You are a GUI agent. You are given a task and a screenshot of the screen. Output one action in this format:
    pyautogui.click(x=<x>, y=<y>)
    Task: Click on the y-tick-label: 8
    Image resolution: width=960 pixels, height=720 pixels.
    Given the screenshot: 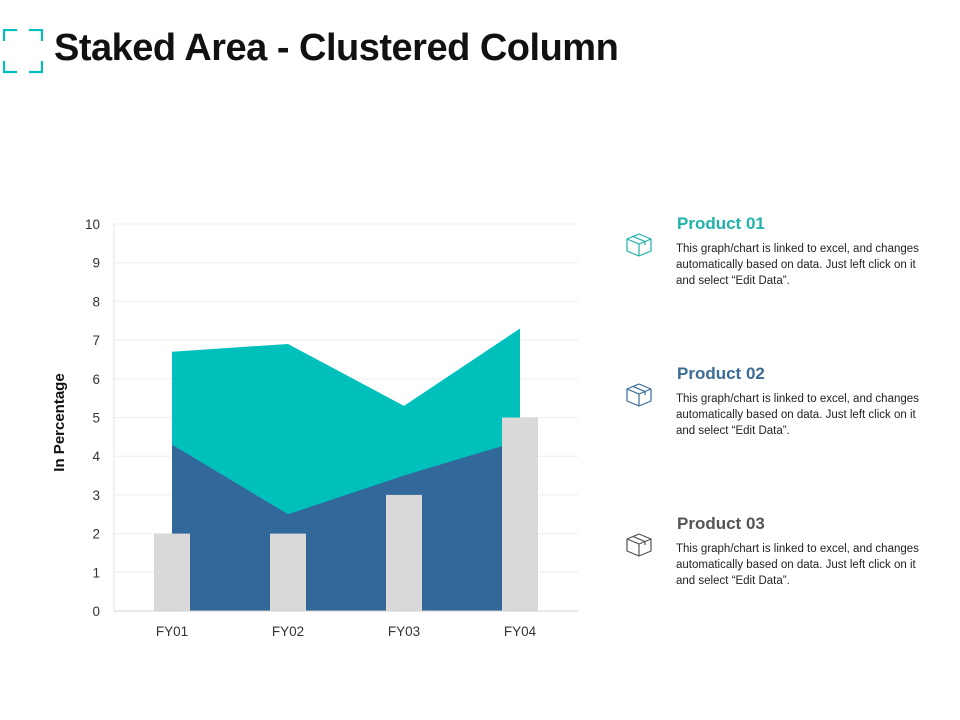 What is the action you would take?
    pyautogui.click(x=96, y=301)
    